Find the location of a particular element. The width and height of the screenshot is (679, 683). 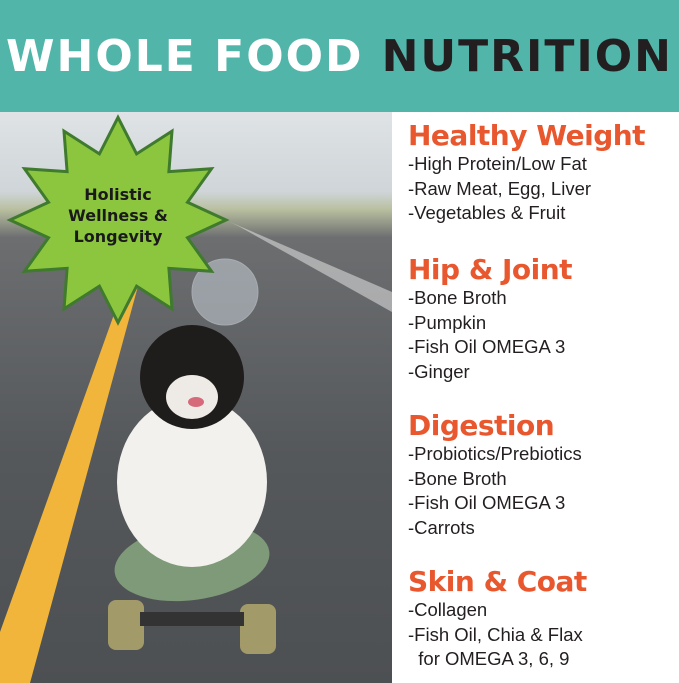

list-item: -Carrots is located at coordinates (441, 527).